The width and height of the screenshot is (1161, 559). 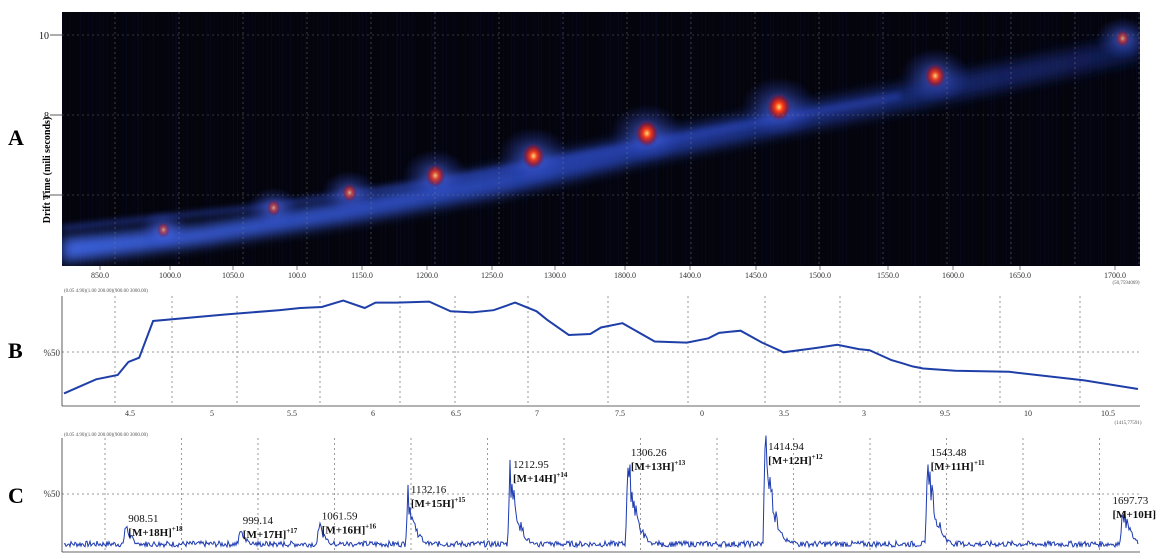 I want to click on peak-ion-label: [M+10H], so click(x=1134, y=515).